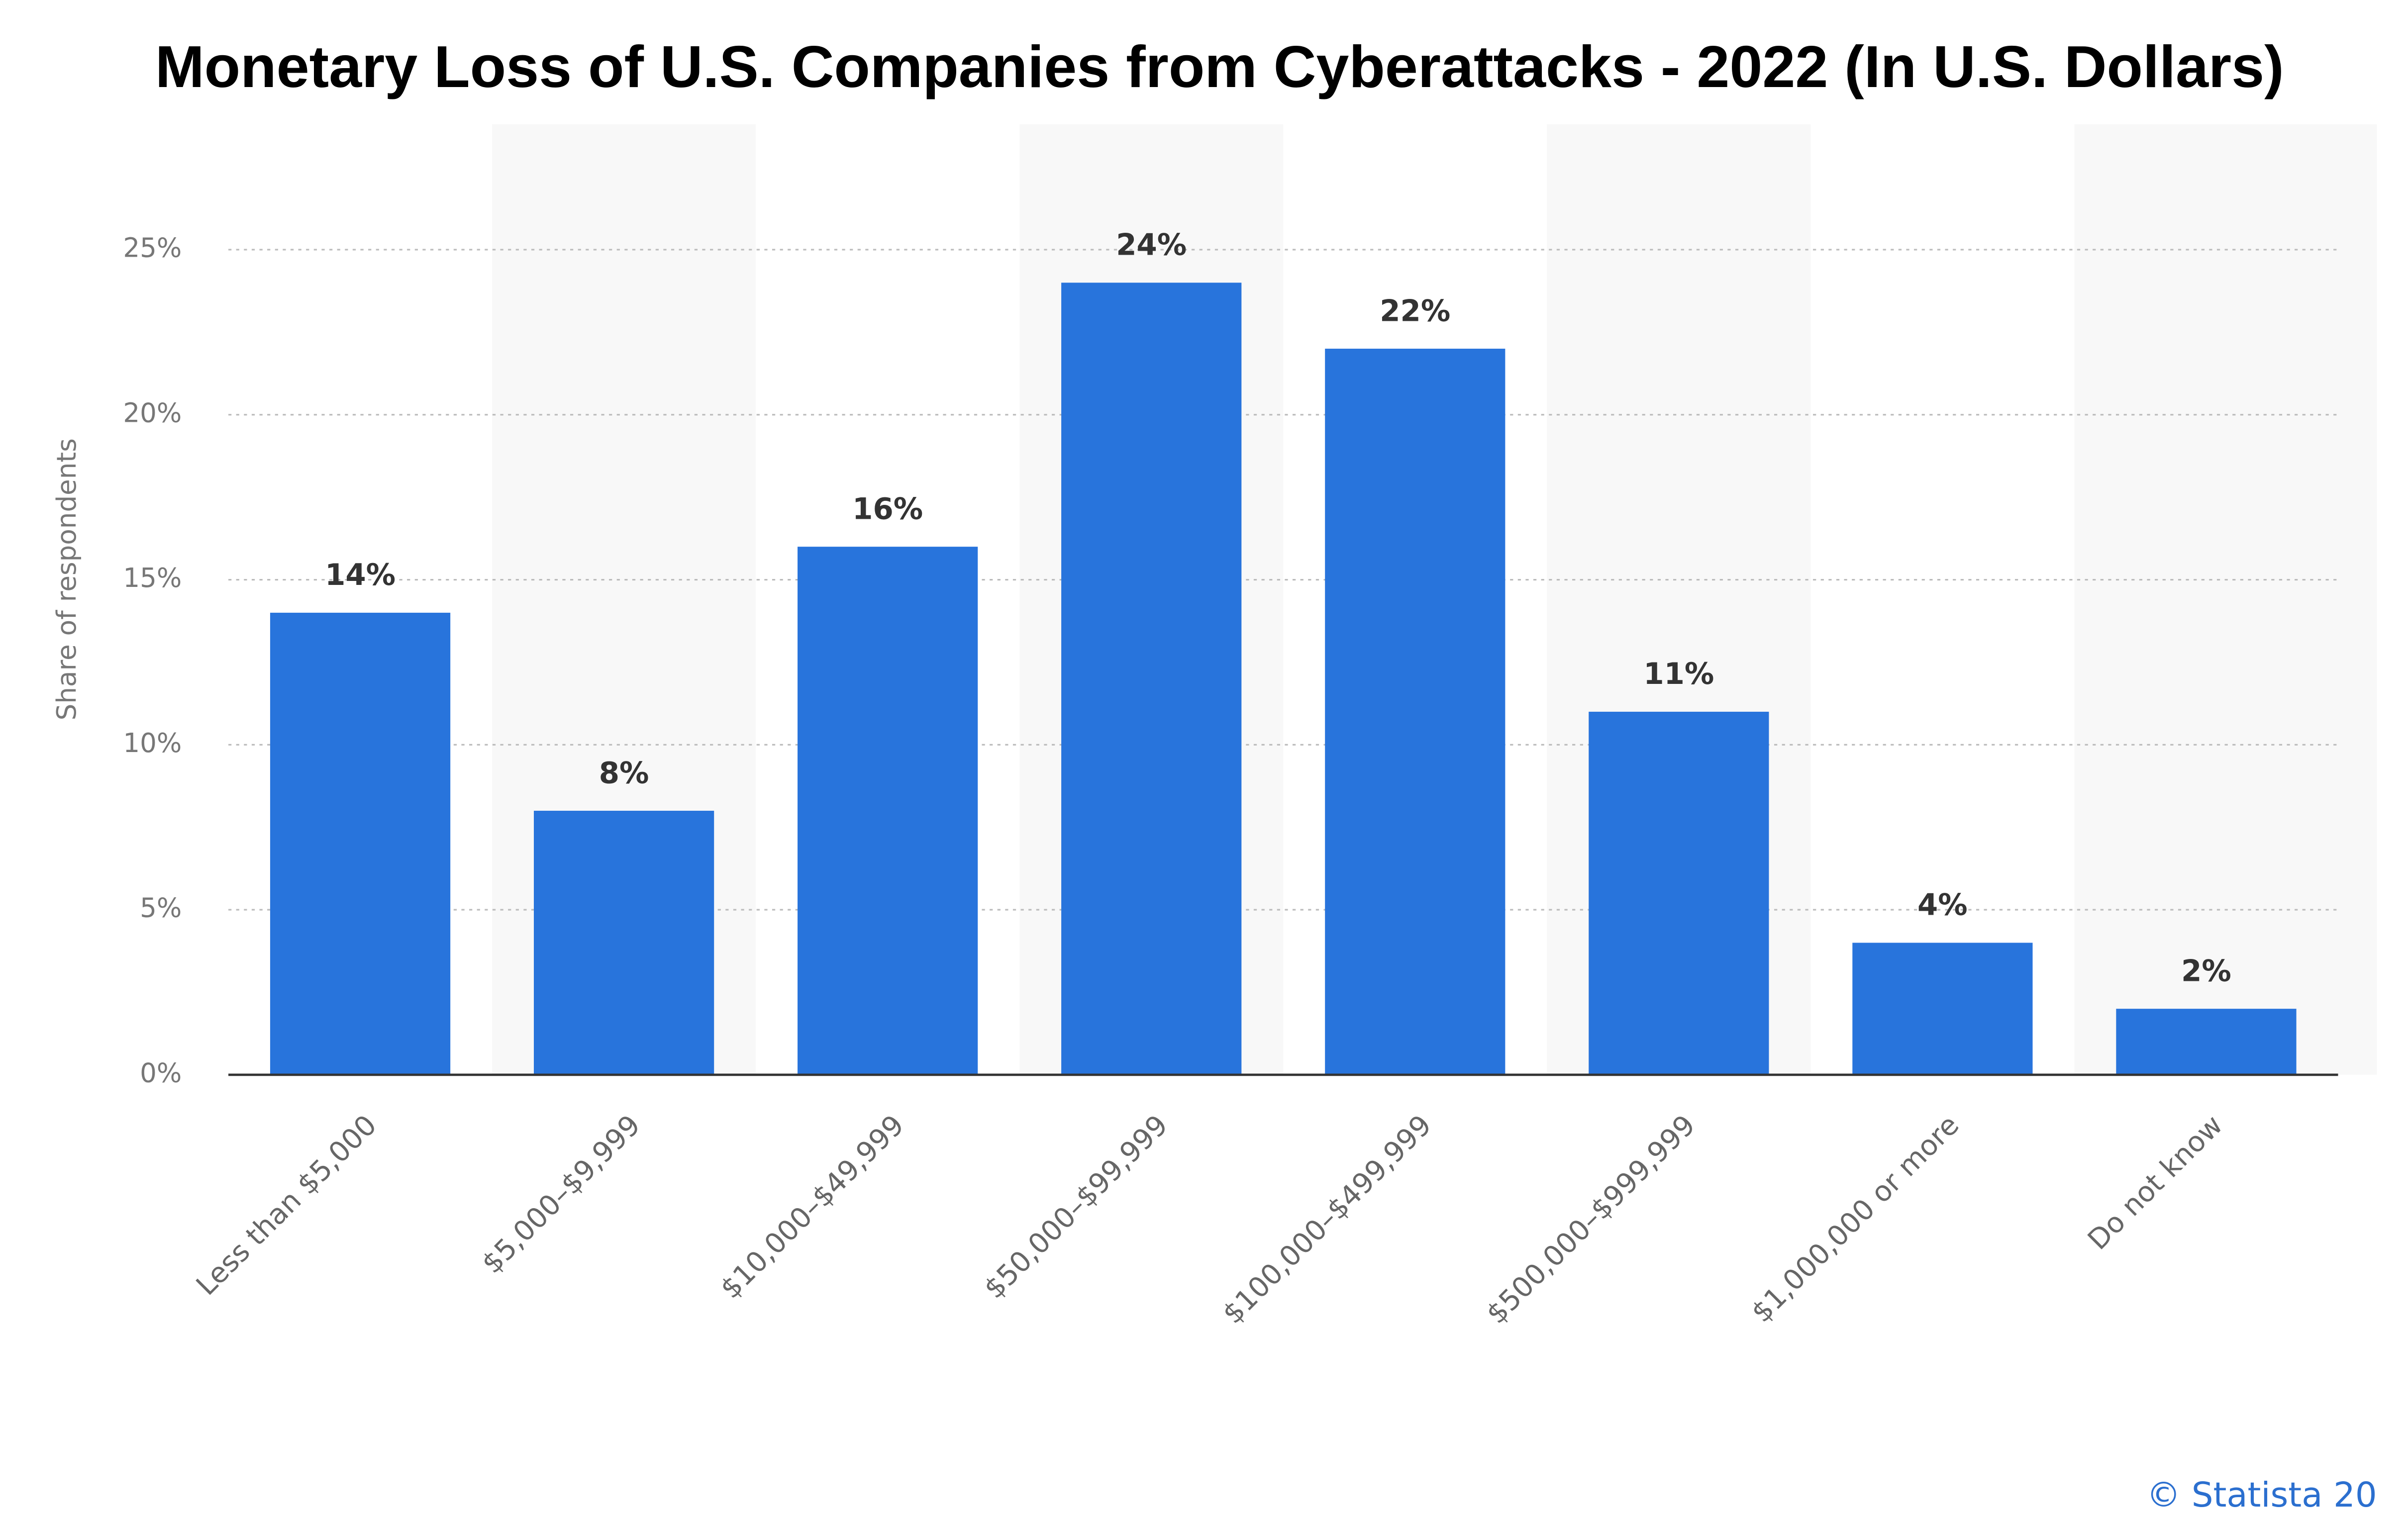 The width and height of the screenshot is (2408, 1521). Describe the element at coordinates (561, 1195) in the screenshot. I see `x-tick-label: $5,000–$9,999` at that location.